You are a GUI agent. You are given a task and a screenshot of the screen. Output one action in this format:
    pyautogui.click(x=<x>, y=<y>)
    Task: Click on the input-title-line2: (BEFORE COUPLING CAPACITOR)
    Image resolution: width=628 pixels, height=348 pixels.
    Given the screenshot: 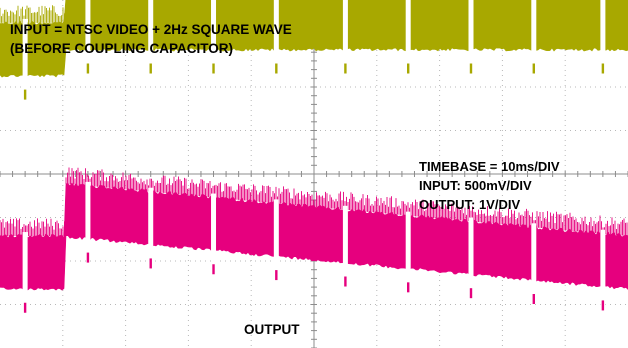 What is the action you would take?
    pyautogui.click(x=121, y=48)
    